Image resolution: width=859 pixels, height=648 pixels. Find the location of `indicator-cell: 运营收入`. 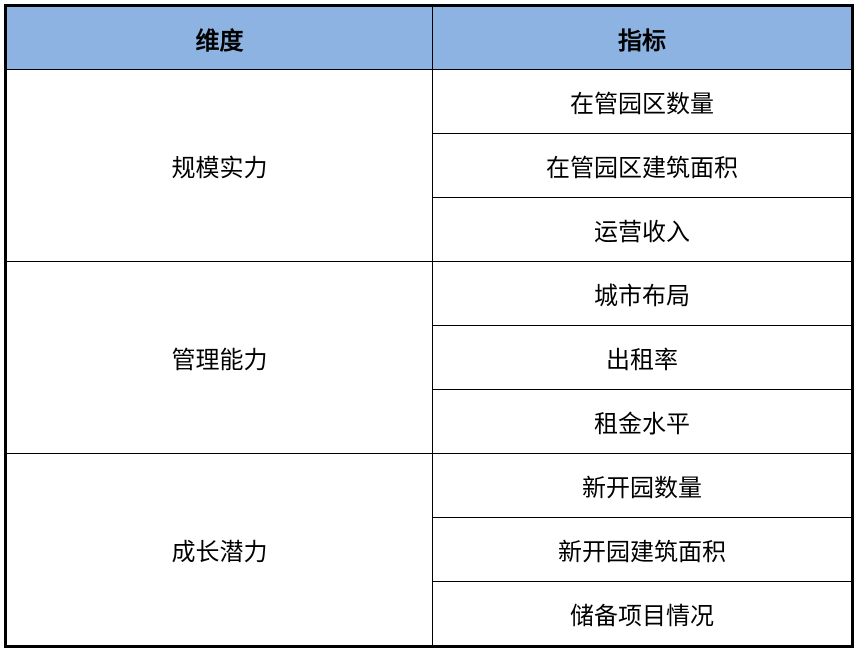

indicator-cell: 运营收入 is located at coordinates (642, 229).